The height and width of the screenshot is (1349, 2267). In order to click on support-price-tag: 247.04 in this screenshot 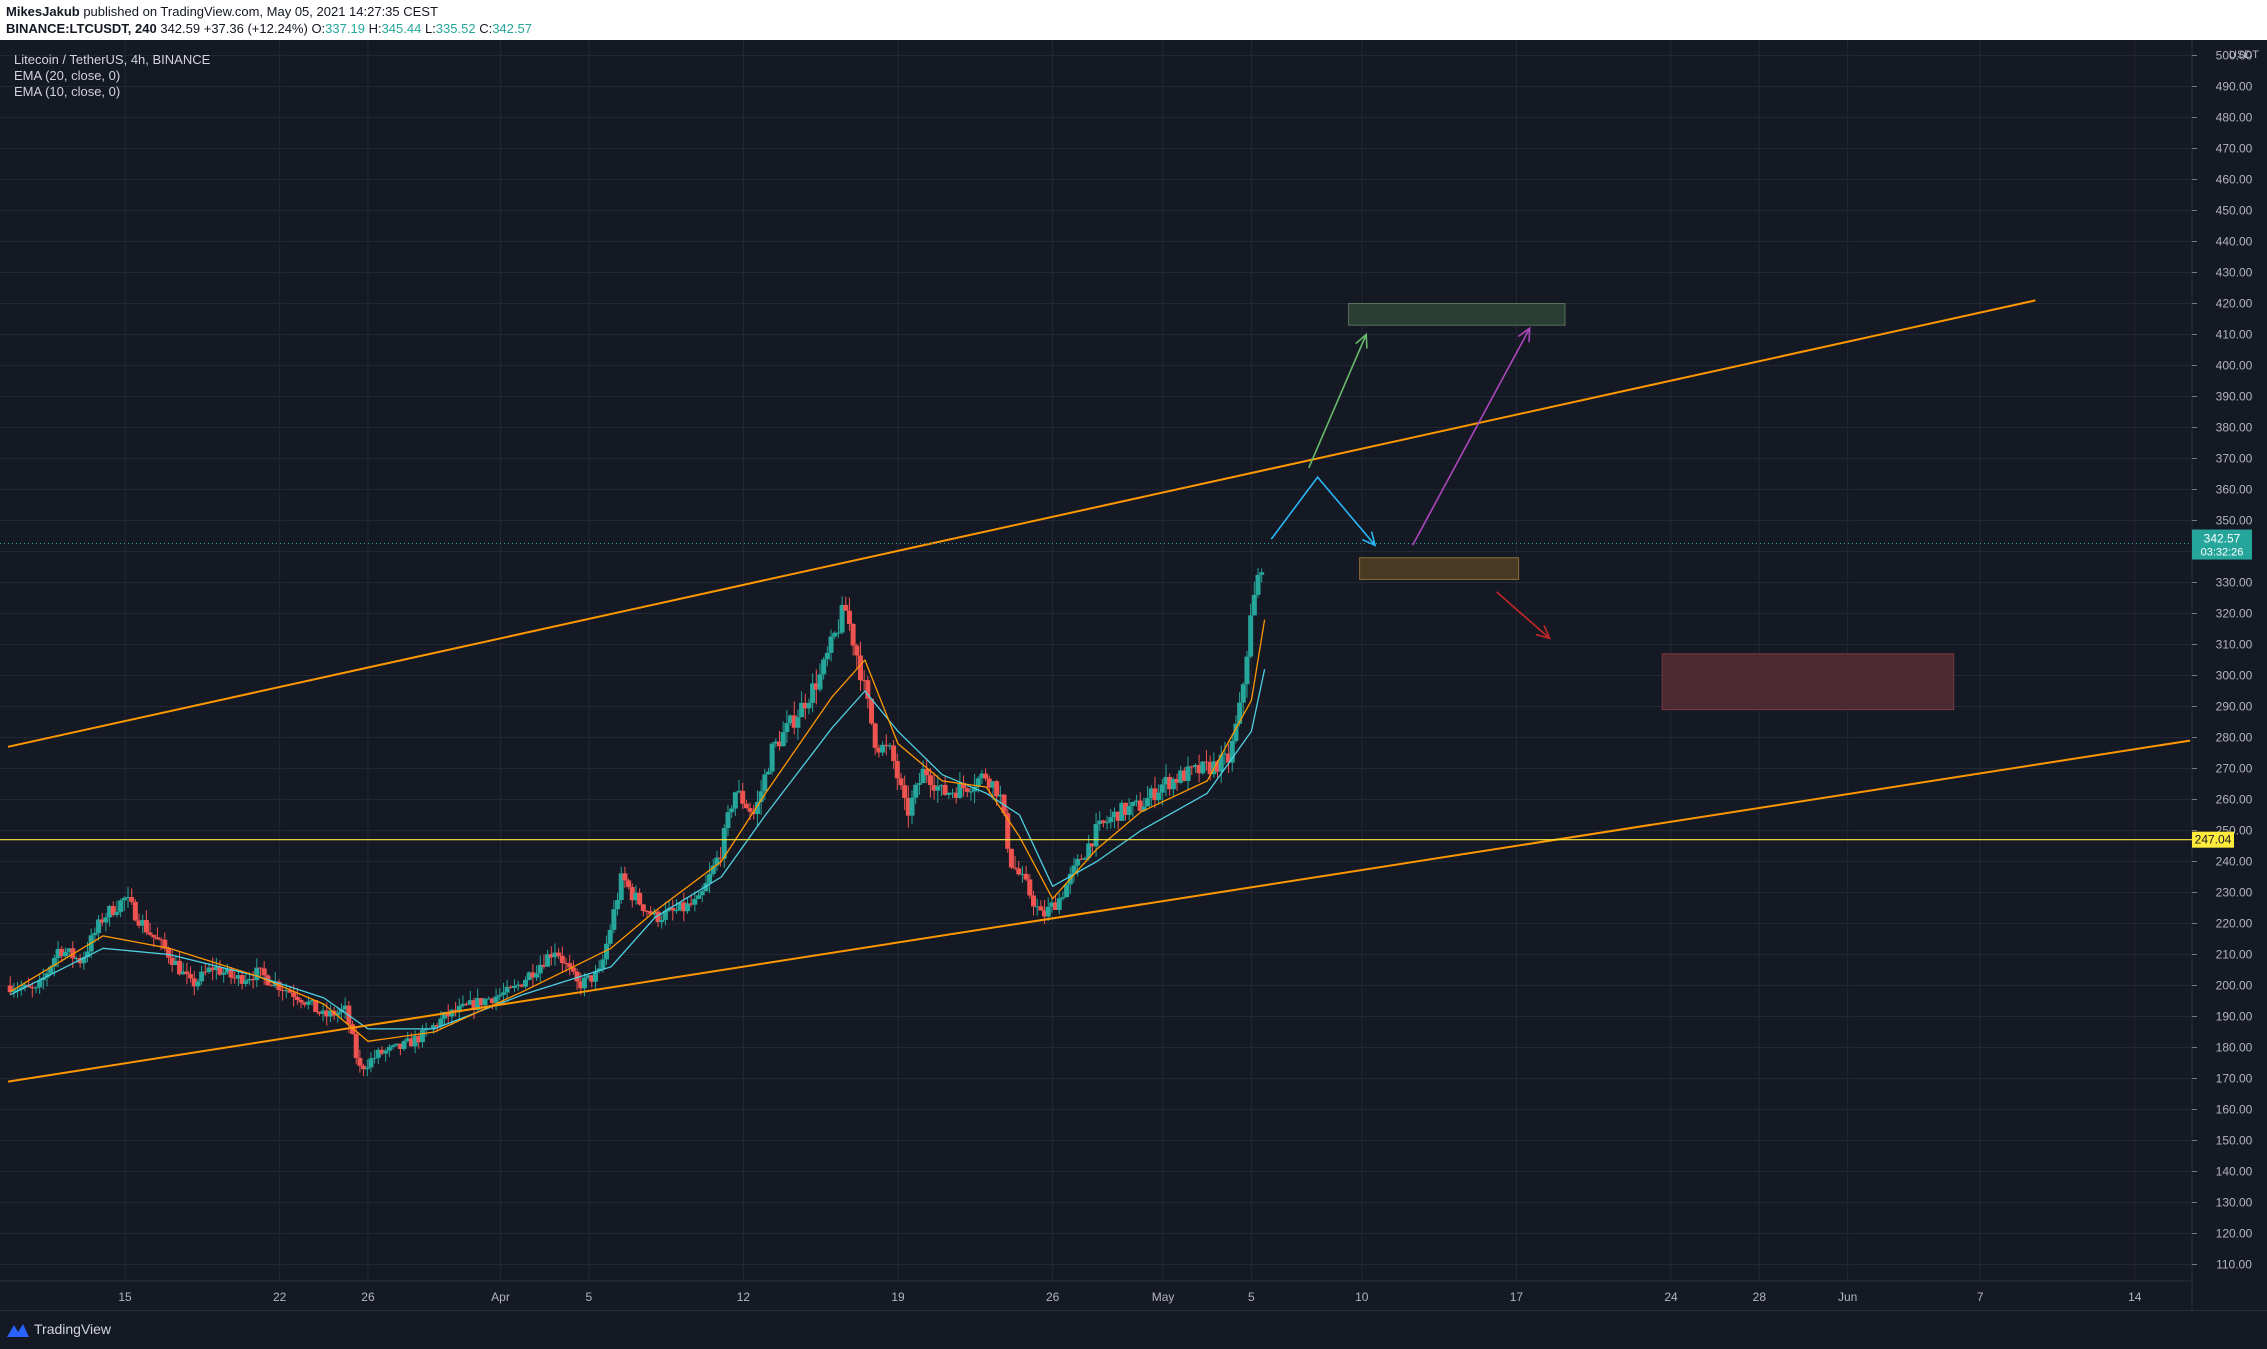, I will do `click(2213, 839)`.